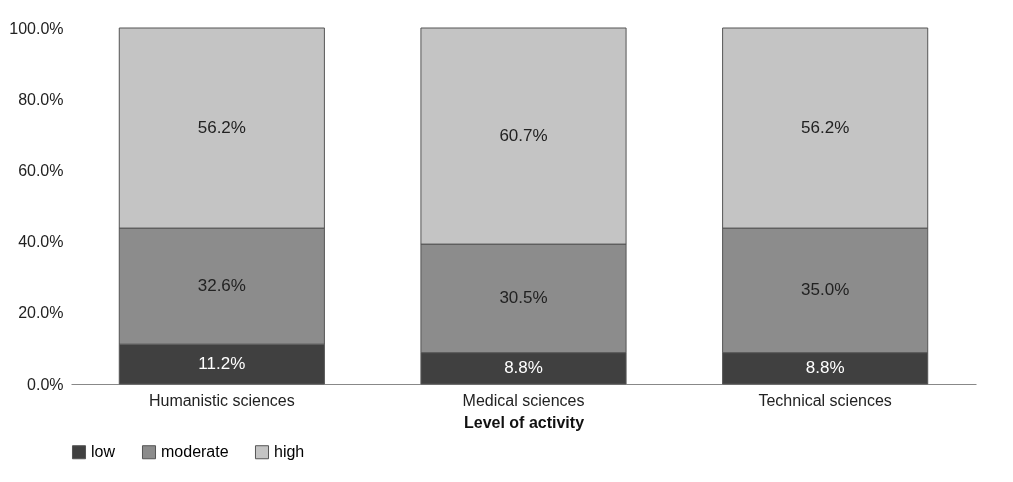 This screenshot has height=482, width=1013. I want to click on x-tick-label: Medical sciences, so click(523, 400).